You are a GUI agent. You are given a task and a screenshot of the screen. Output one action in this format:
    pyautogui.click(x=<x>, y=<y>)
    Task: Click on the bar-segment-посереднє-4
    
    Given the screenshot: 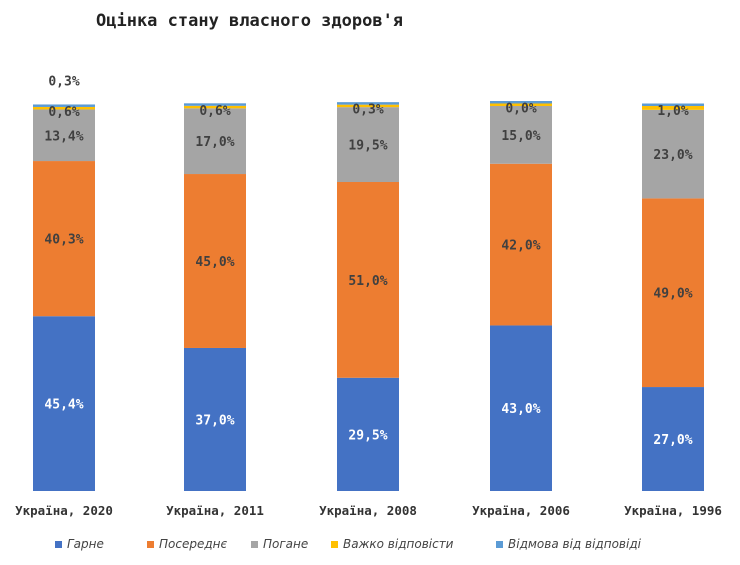 What is the action you would take?
    pyautogui.click(x=673, y=293)
    